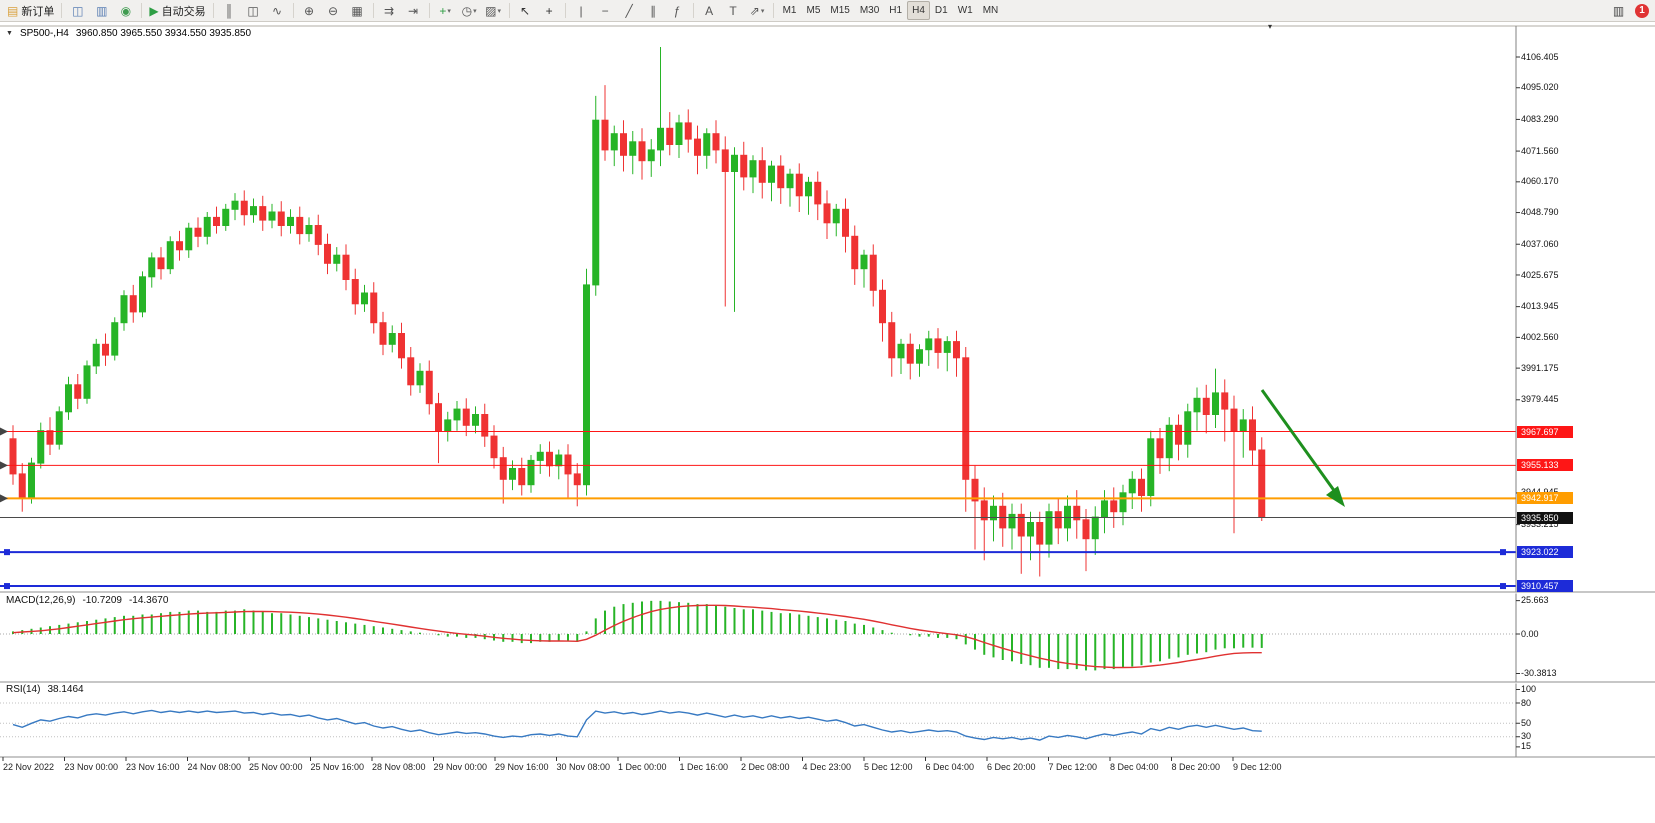  Describe the element at coordinates (1270, 26) in the screenshot. I see `chart-shift-marker-icon: ▾` at that location.